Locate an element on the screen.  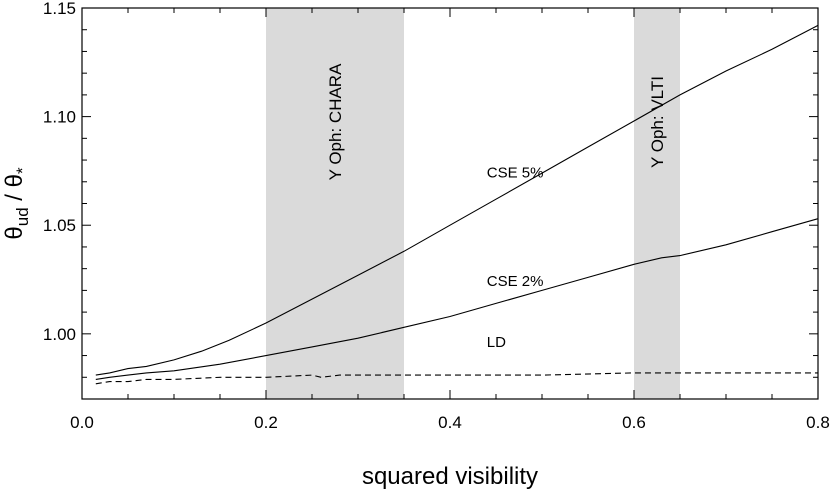
y-axis-title-sub-star: * is located at coordinates (22, 170).